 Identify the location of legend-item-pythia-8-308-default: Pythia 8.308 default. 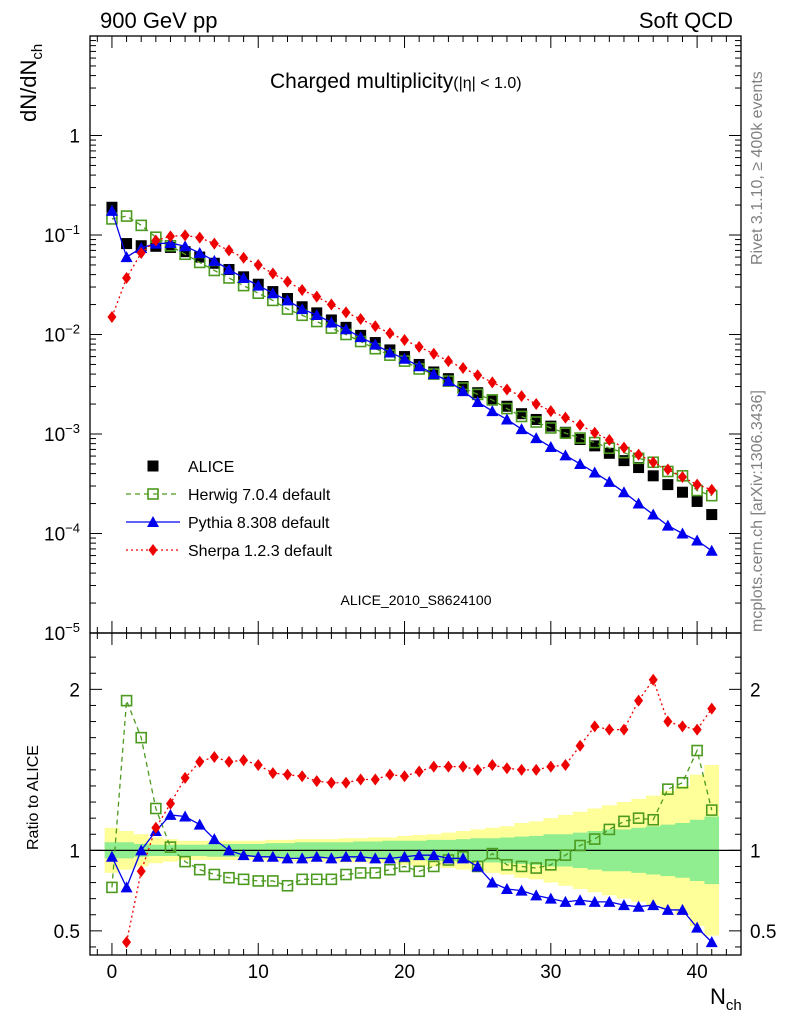
(228, 523).